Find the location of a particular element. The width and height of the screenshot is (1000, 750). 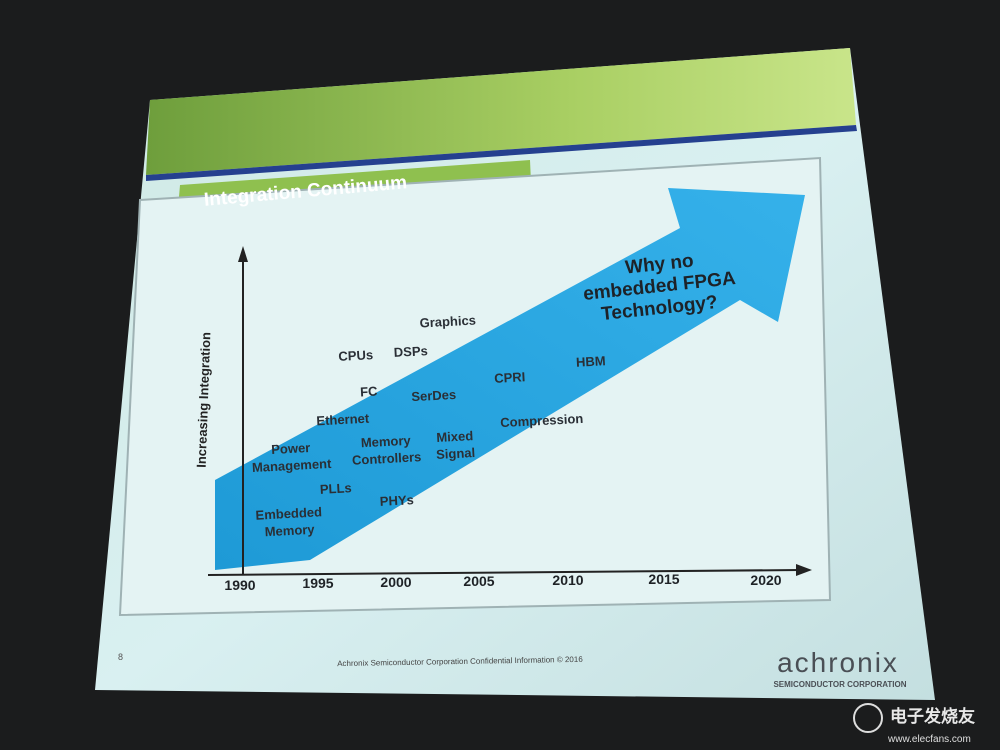

watermark-icon is located at coordinates (868, 718).